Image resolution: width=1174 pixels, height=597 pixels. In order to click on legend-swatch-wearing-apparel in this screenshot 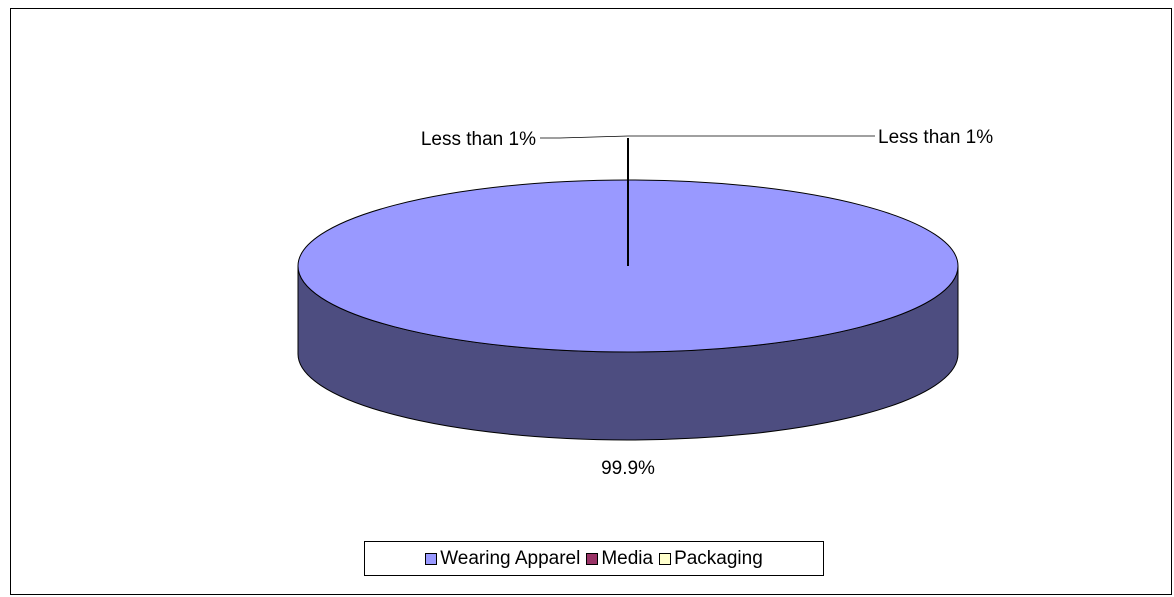, I will do `click(431, 558)`.